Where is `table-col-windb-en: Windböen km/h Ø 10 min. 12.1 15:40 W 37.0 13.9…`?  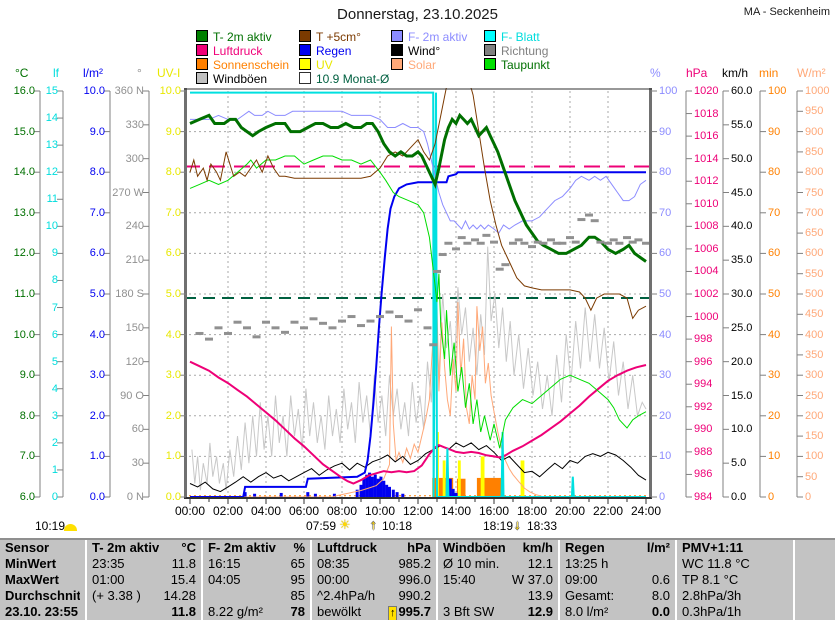 table-col-windb-en: Windböen km/h Ø 10 min. 12.1 15:40 W 37.0 13.9… is located at coordinates (499, 580).